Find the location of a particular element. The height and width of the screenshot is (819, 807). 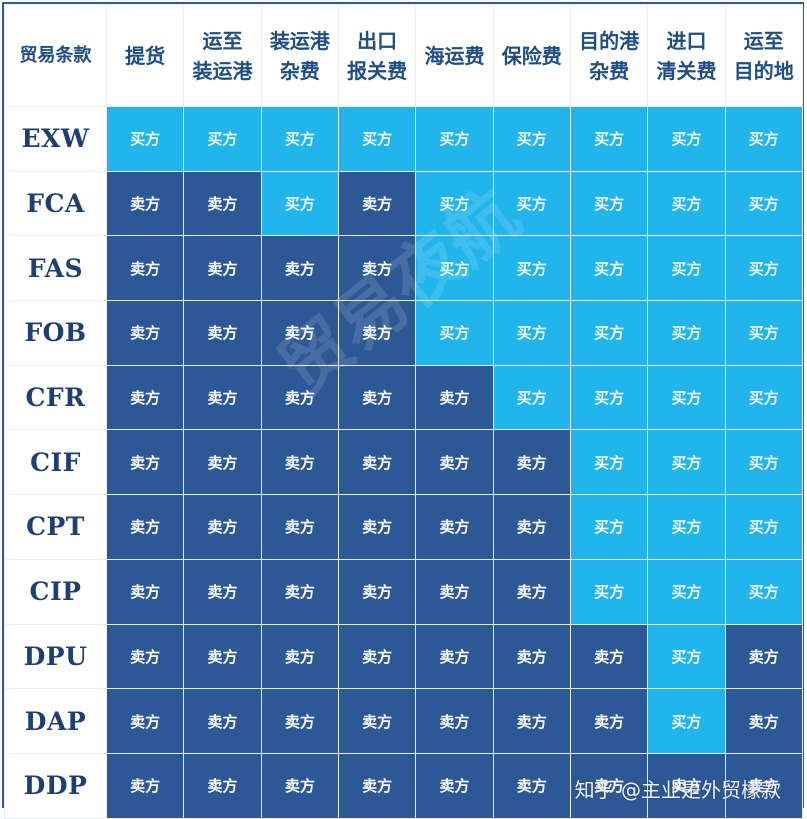

table-row: CPT 卖方 卖方 卖方 卖方 卖方 卖方 买方 买方 买方 is located at coordinates (403, 527).